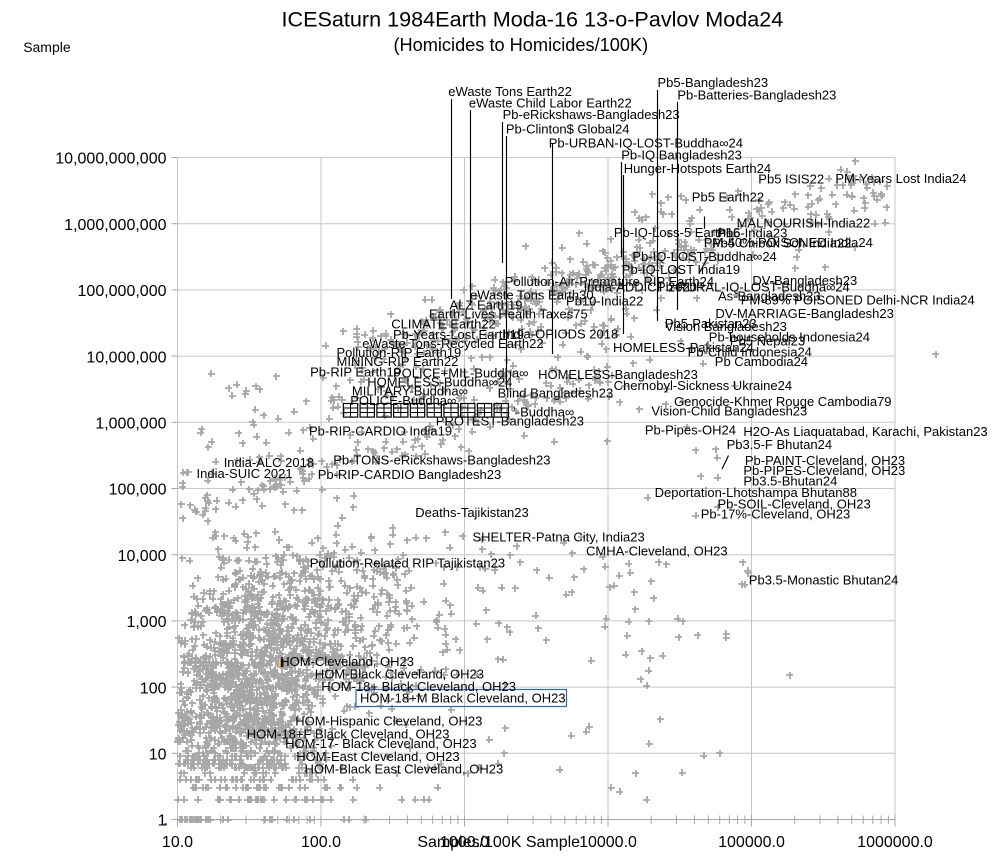 The height and width of the screenshot is (865, 993). What do you see at coordinates (441, 460) in the screenshot?
I see `svg-text:Pb-TONS-eRickshaws-Bangladesh2: Pb-TONS-eRickshaws-Bangladesh23` at bounding box center [441, 460].